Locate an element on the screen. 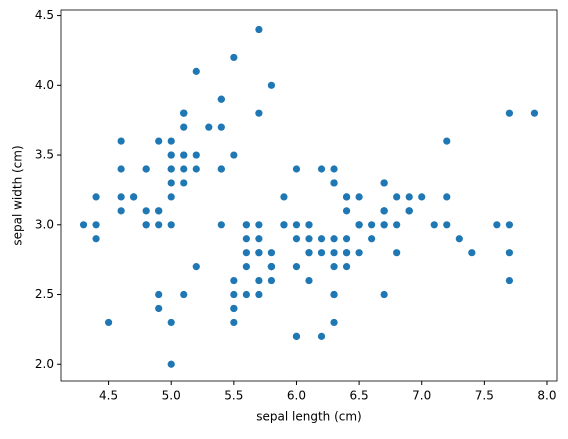  y-tick-label: 3.5 is located at coordinates (44, 155).